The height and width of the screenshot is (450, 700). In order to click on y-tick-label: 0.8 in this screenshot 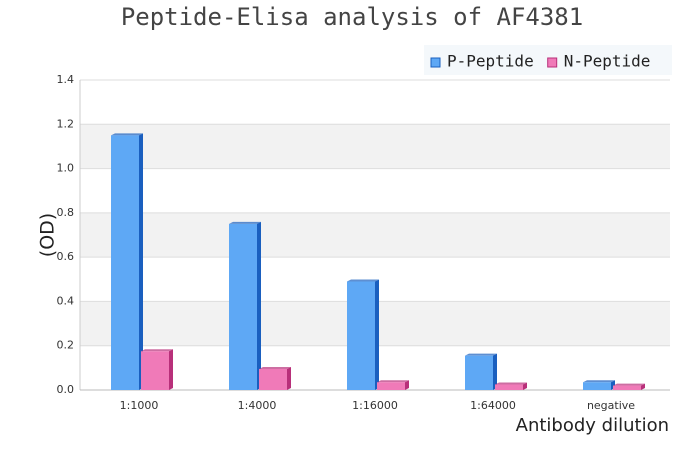, I will do `click(66, 212)`.